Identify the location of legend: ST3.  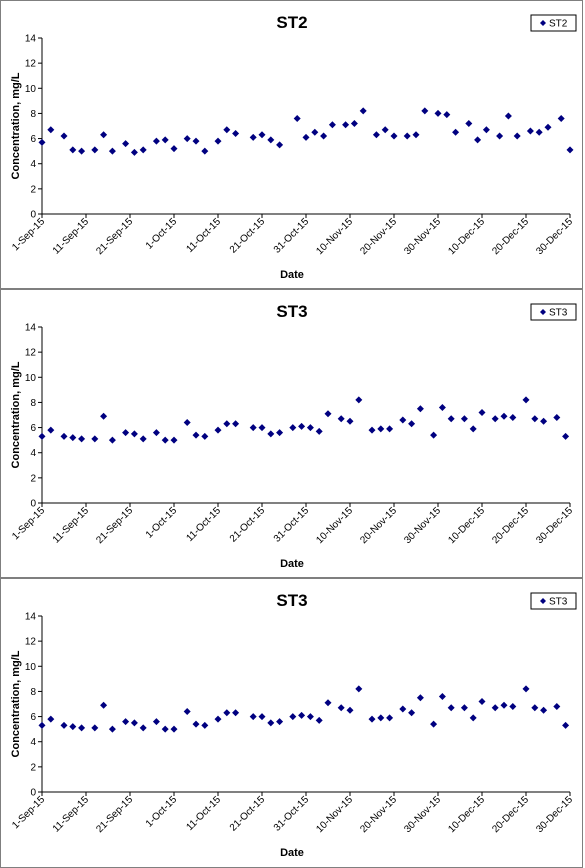
(553, 312).